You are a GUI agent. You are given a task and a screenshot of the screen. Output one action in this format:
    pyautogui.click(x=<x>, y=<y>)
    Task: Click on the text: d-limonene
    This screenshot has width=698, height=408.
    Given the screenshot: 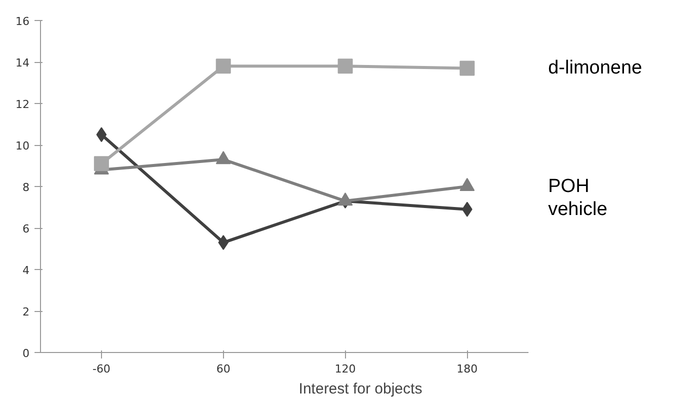 What is the action you would take?
    pyautogui.click(x=595, y=68)
    